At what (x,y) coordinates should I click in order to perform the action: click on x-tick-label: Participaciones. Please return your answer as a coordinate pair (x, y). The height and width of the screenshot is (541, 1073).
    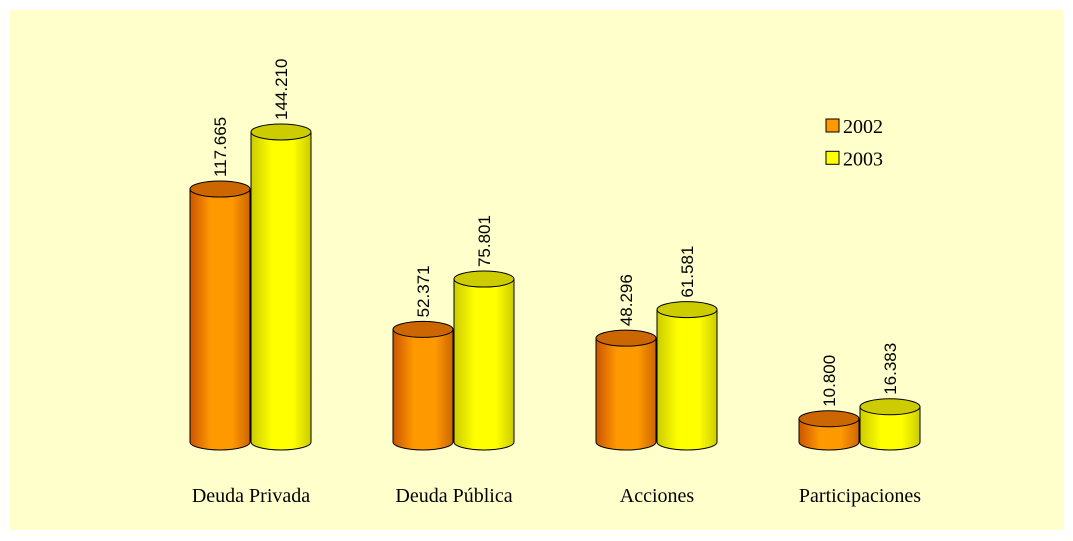
    Looking at the image, I should click on (860, 496).